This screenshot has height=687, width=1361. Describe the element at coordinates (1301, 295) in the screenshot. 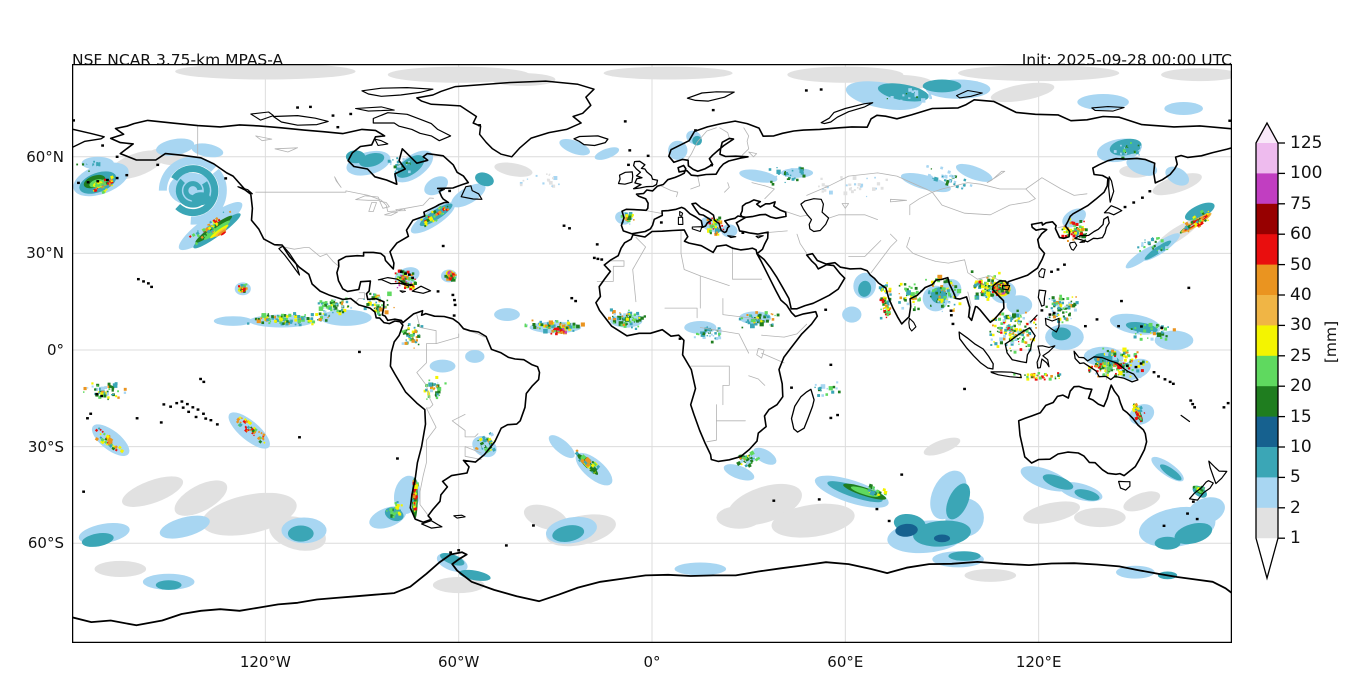

I see `colorbar-tick-label: 40` at that location.